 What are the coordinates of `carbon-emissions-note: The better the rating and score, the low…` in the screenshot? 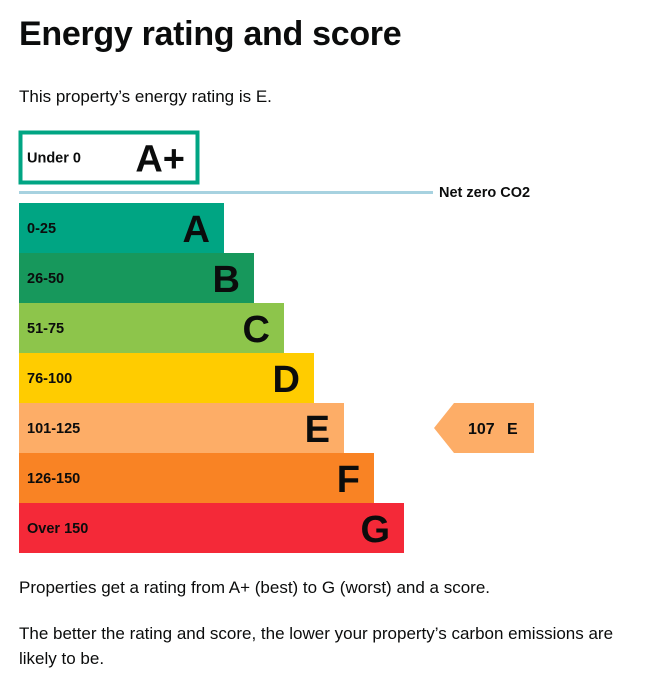 It's located at (316, 646).